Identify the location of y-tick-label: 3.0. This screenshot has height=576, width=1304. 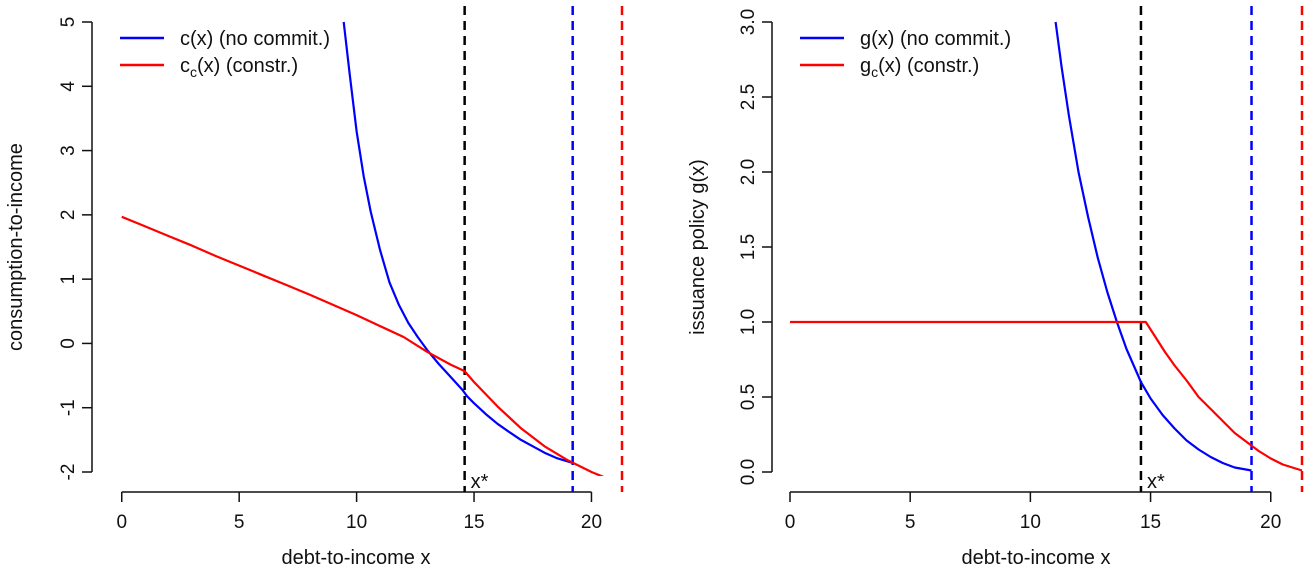
(748, 22).